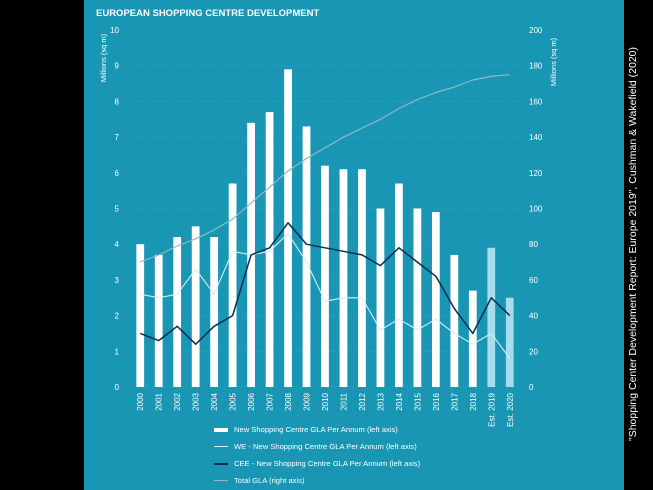 This screenshot has width=653, height=490. What do you see at coordinates (317, 480) in the screenshot?
I see `legend-item-total: Total GLA (right axis)` at bounding box center [317, 480].